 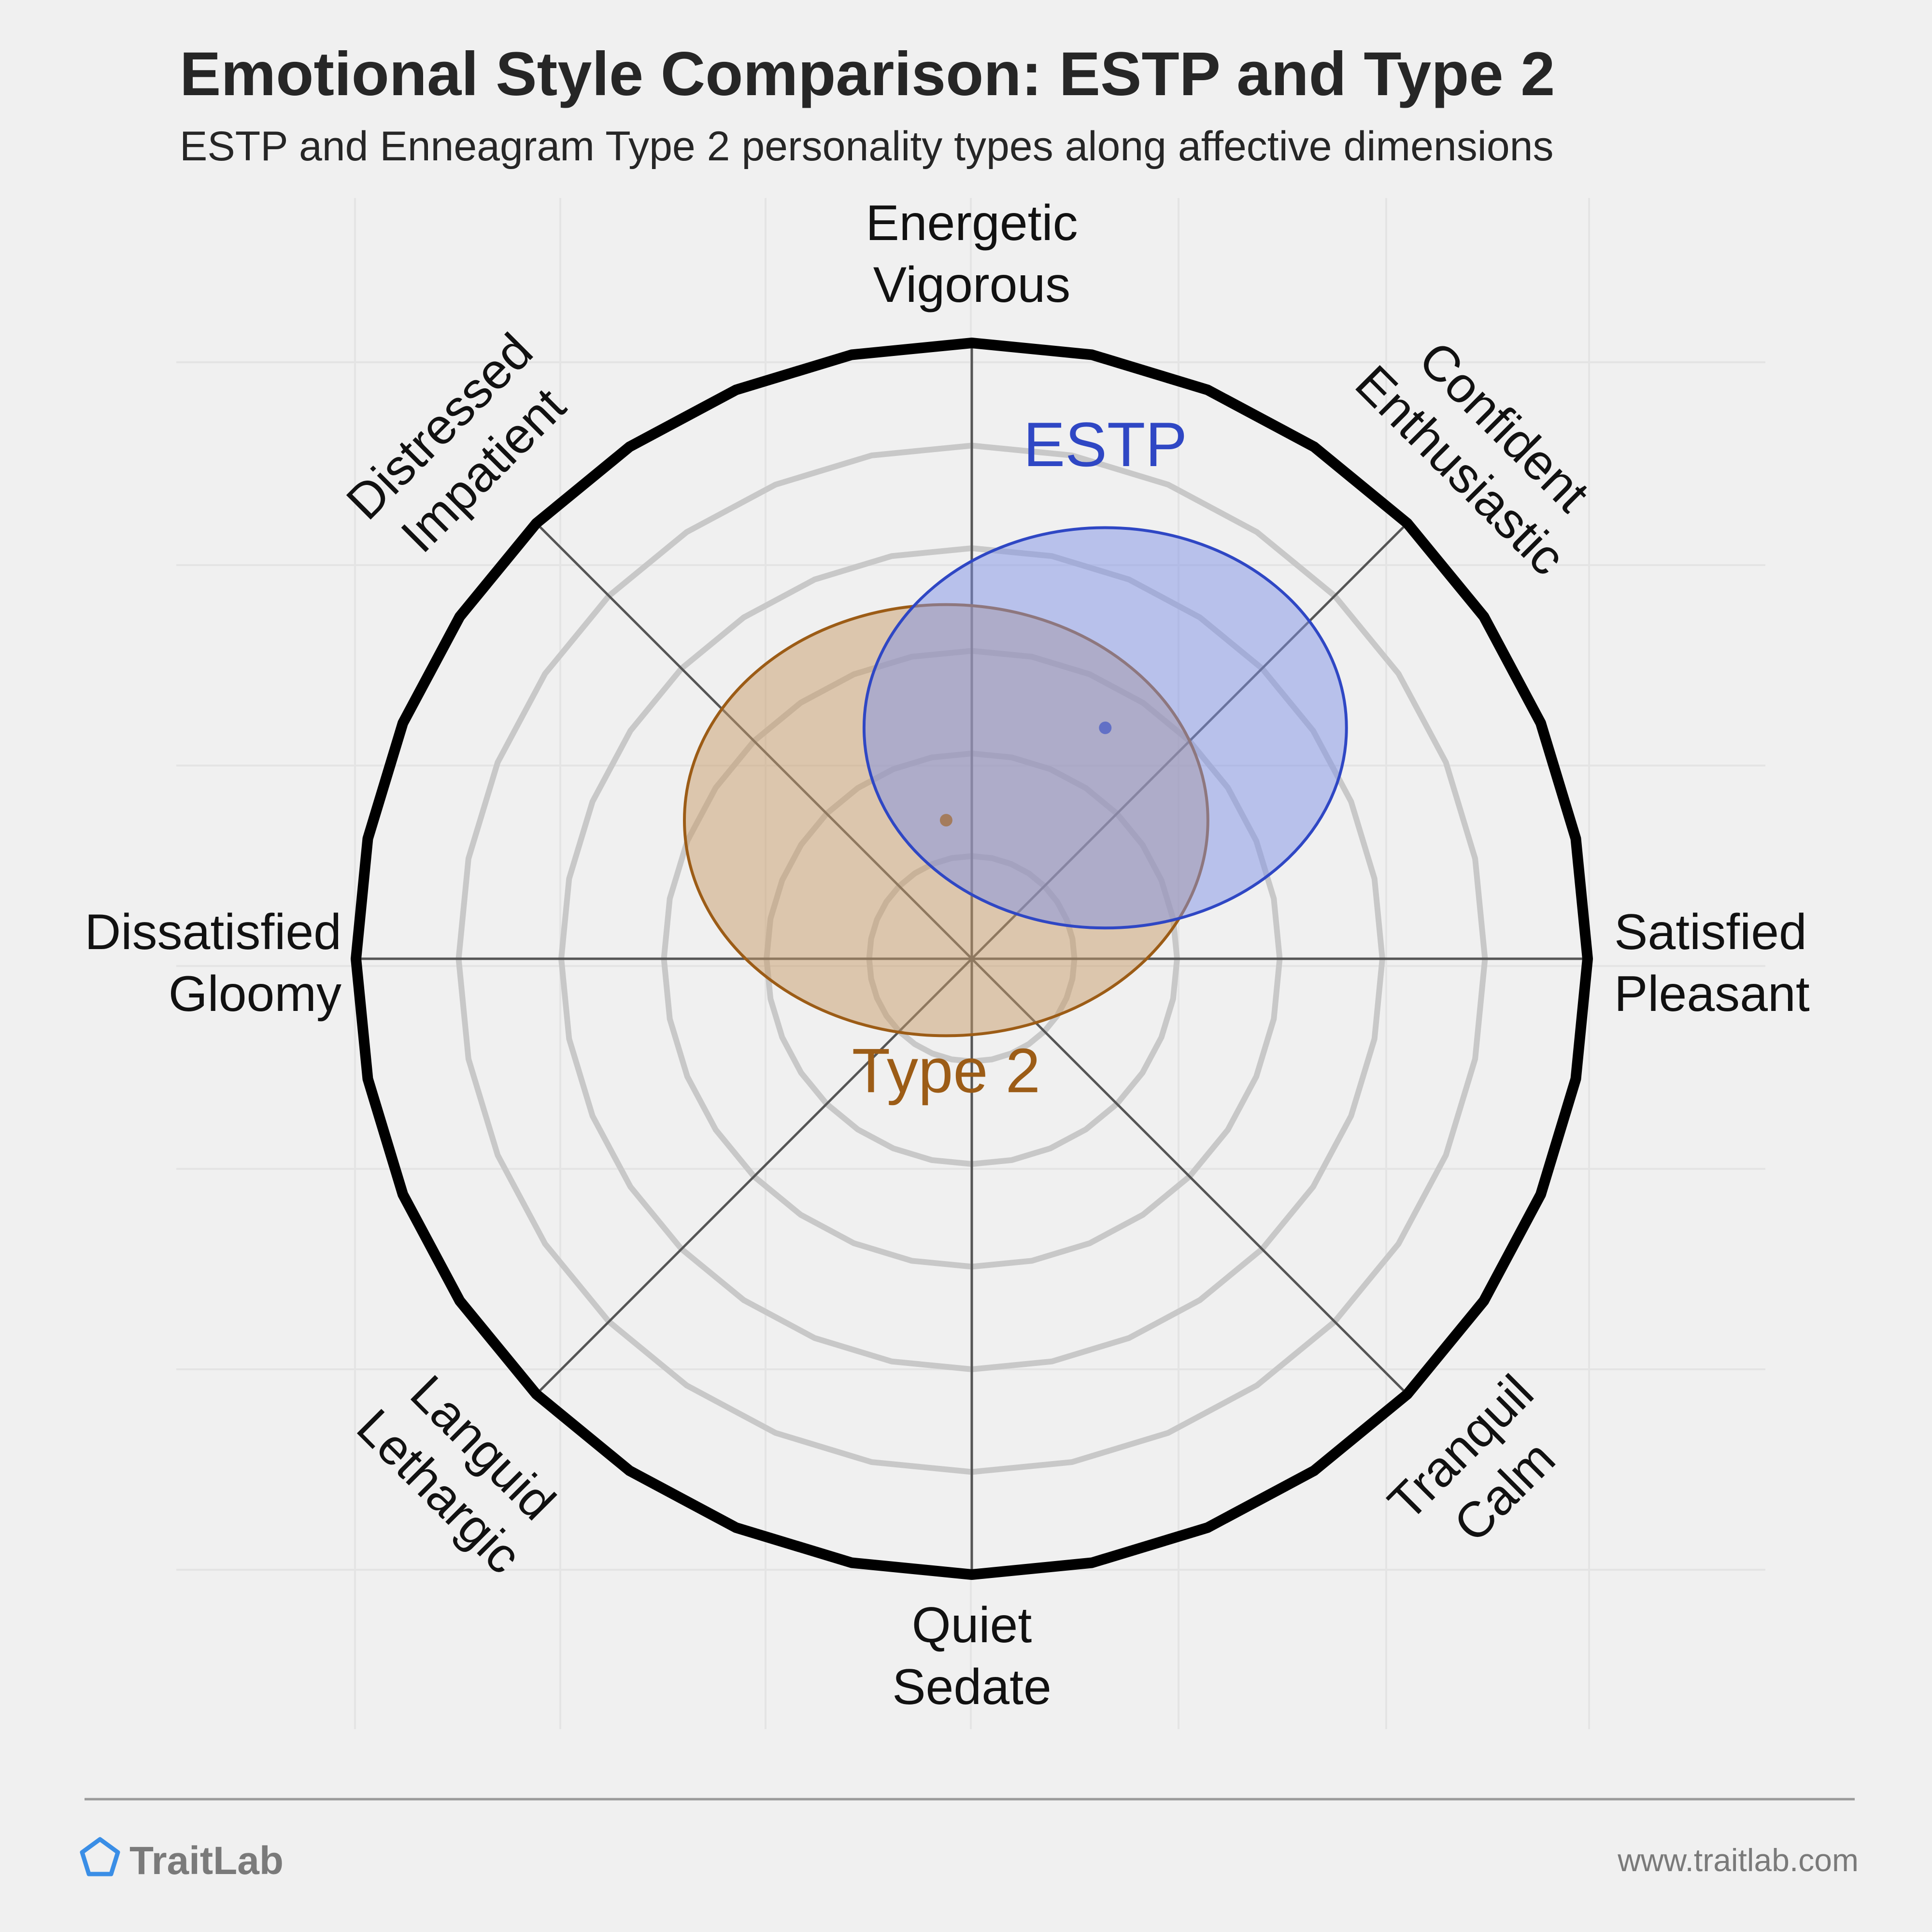 I want to click on axis-label-line: Sedate, so click(x=971, y=1687).